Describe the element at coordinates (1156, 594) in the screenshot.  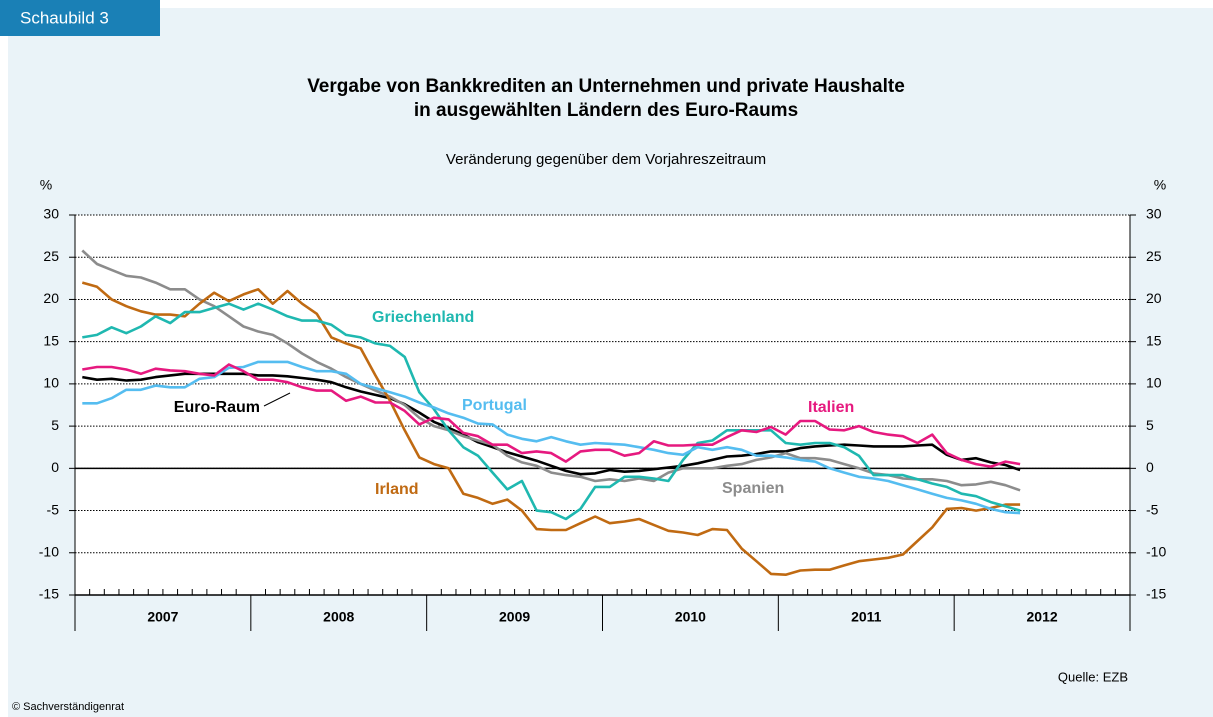
I see `y2-tick-label: -15` at that location.